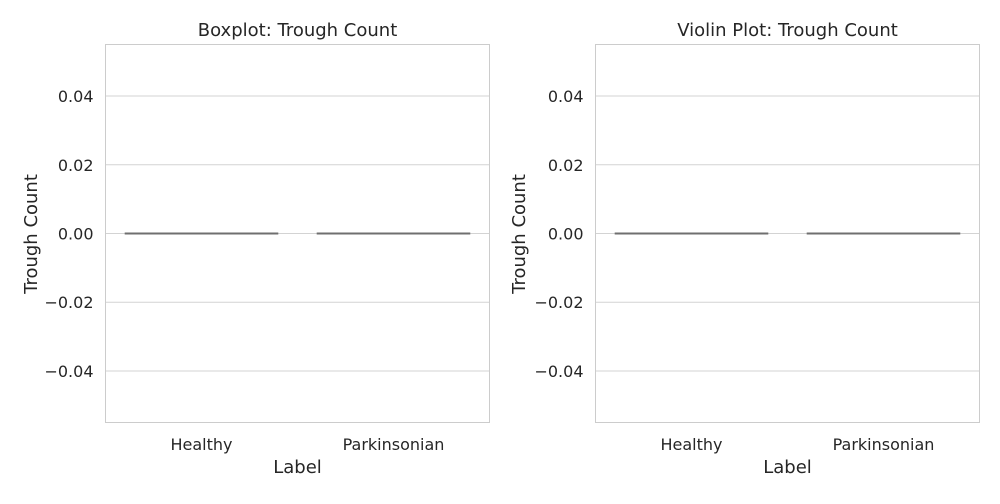 This screenshot has height=504, width=1000. Describe the element at coordinates (307, 444) in the screenshot. I see `boxplot-x-ticks: Healthy Parkinsonian` at that location.